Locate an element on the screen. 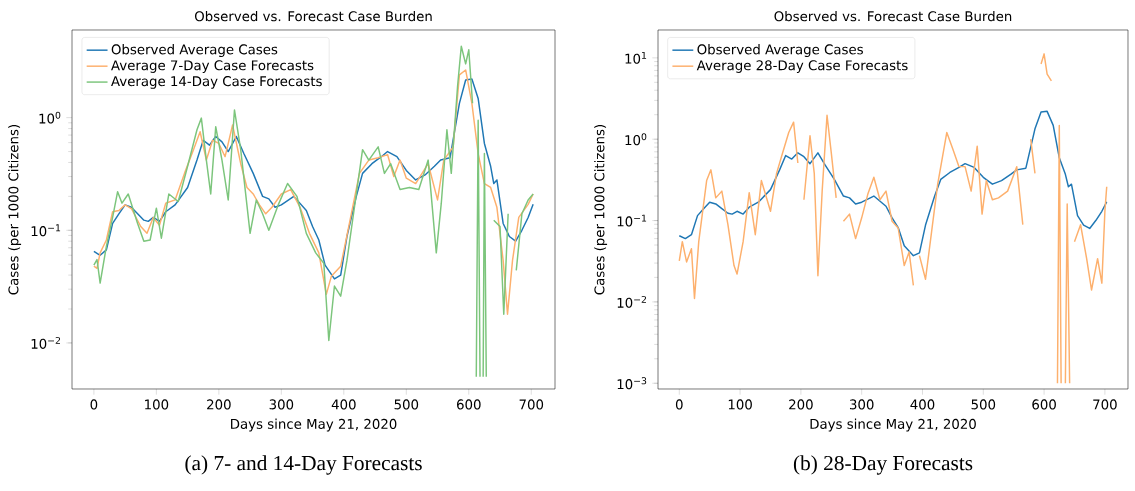 The width and height of the screenshot is (1135, 491). text: (a) 7- and 14-Day Forecasts is located at coordinates (303, 465).